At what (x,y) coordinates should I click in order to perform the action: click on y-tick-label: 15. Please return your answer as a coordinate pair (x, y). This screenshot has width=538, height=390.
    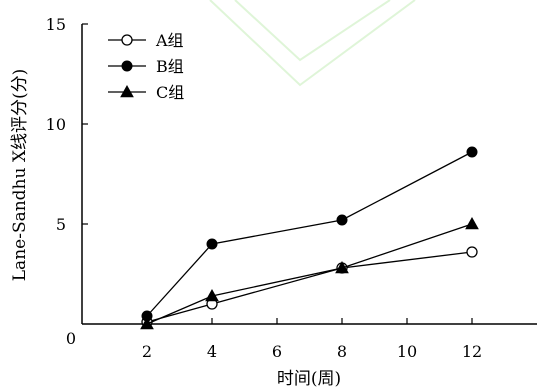
    Looking at the image, I should click on (56, 24).